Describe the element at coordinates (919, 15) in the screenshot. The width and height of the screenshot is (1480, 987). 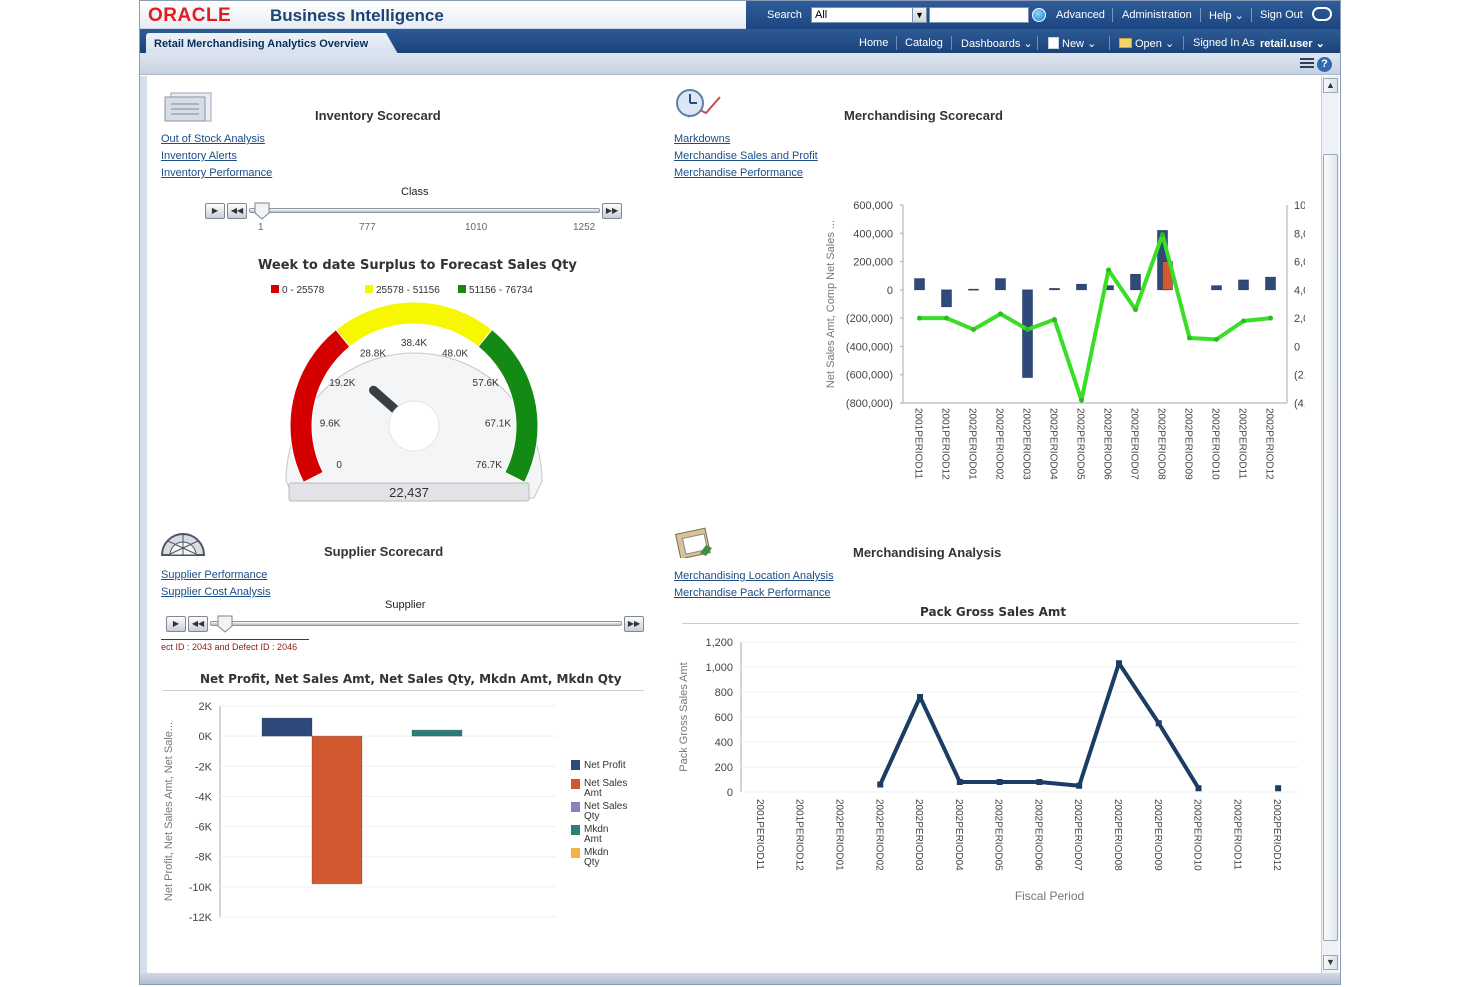
I see `chevron-down-icon: ▼` at that location.